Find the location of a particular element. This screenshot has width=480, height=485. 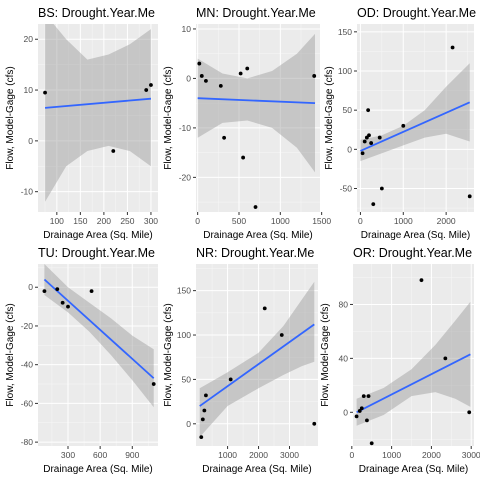

y-tick-label: 40 is located at coordinates (344, 358).